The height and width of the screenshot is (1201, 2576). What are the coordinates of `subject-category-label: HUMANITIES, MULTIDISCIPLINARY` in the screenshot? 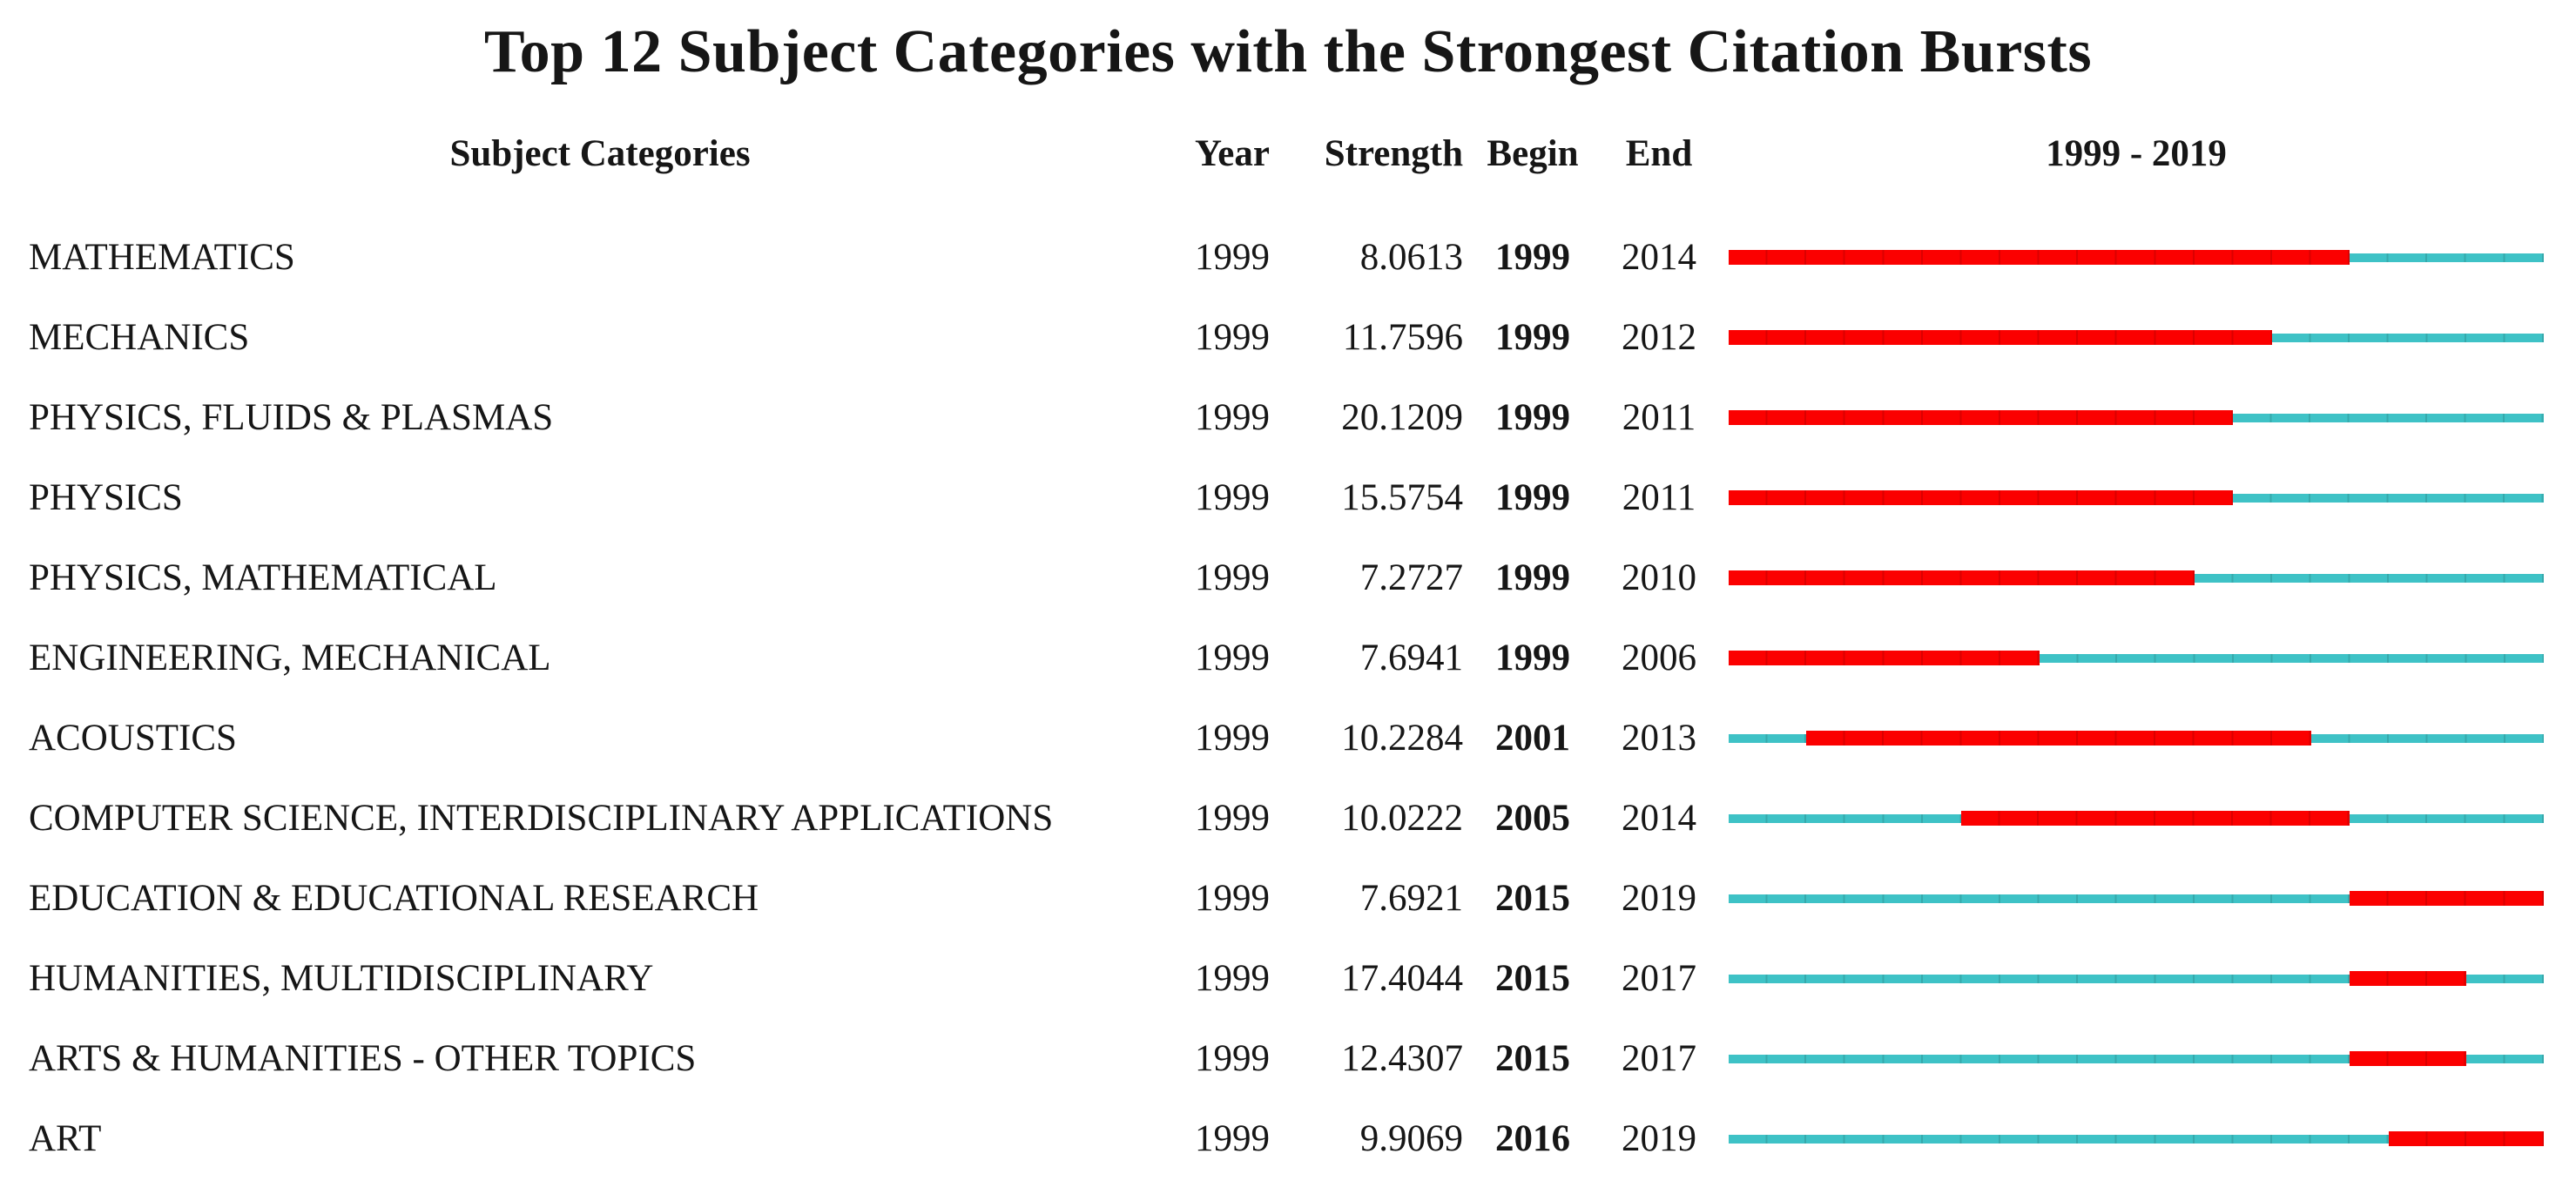 It's located at (342, 979).